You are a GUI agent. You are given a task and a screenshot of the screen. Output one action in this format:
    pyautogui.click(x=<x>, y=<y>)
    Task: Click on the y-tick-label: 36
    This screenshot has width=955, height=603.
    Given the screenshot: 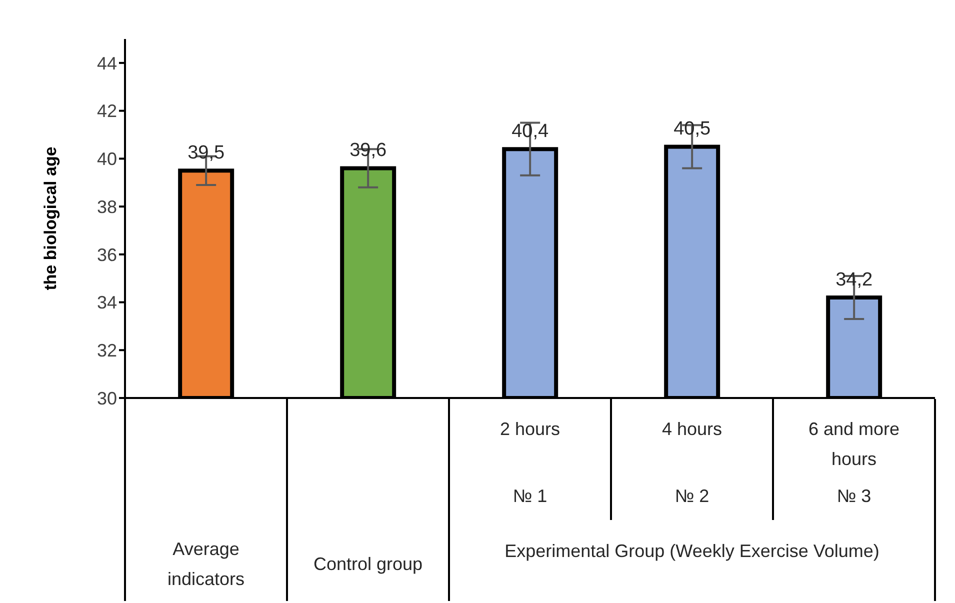 What is the action you would take?
    pyautogui.click(x=106, y=254)
    